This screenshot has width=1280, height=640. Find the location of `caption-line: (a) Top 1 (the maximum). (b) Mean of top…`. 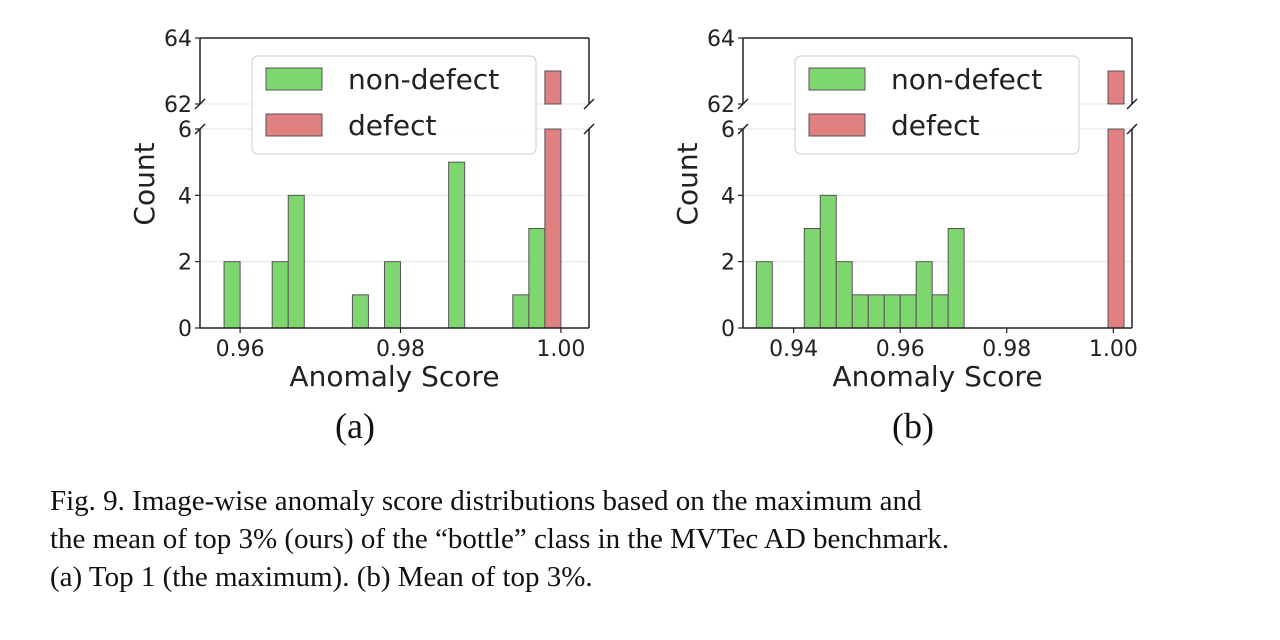

caption-line: (a) Top 1 (the maximum). (b) Mean of top… is located at coordinates (321, 577).